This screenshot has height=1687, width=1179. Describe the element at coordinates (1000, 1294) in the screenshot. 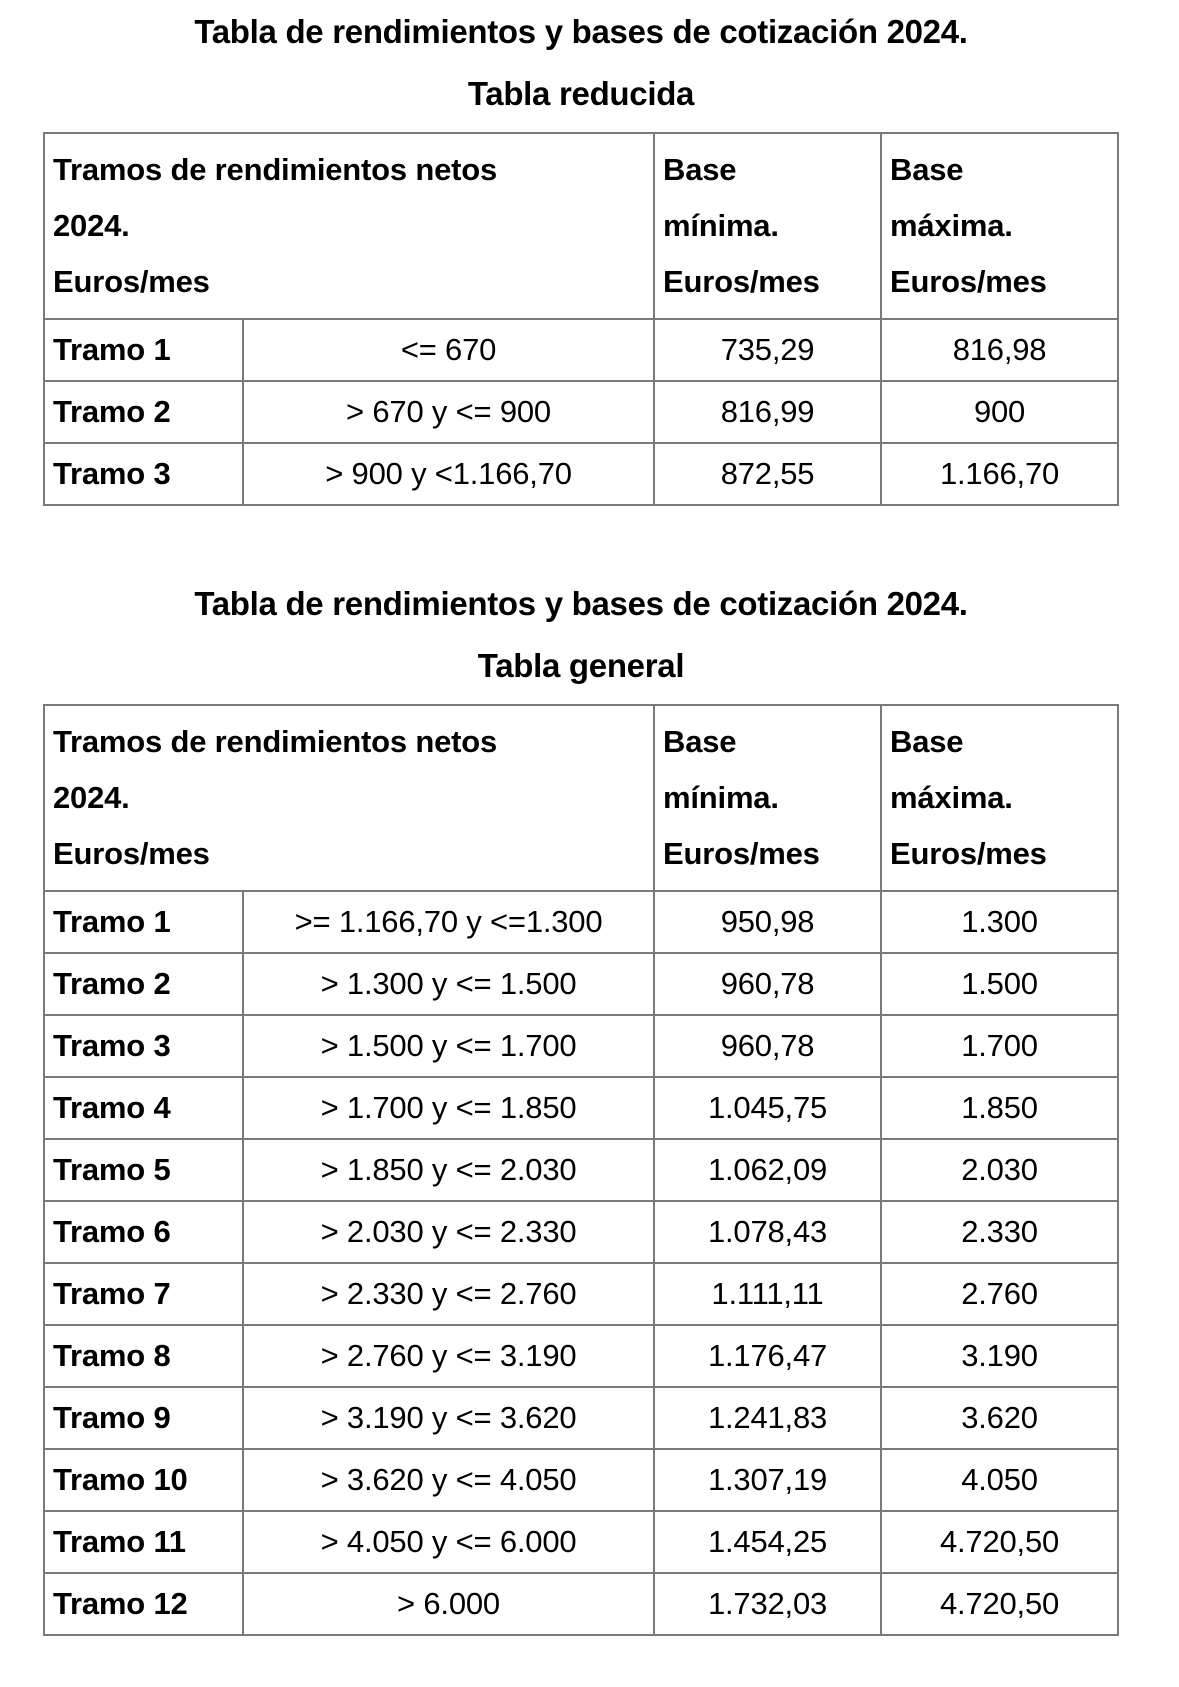

I see `cell-base-maxima: 2.760` at that location.